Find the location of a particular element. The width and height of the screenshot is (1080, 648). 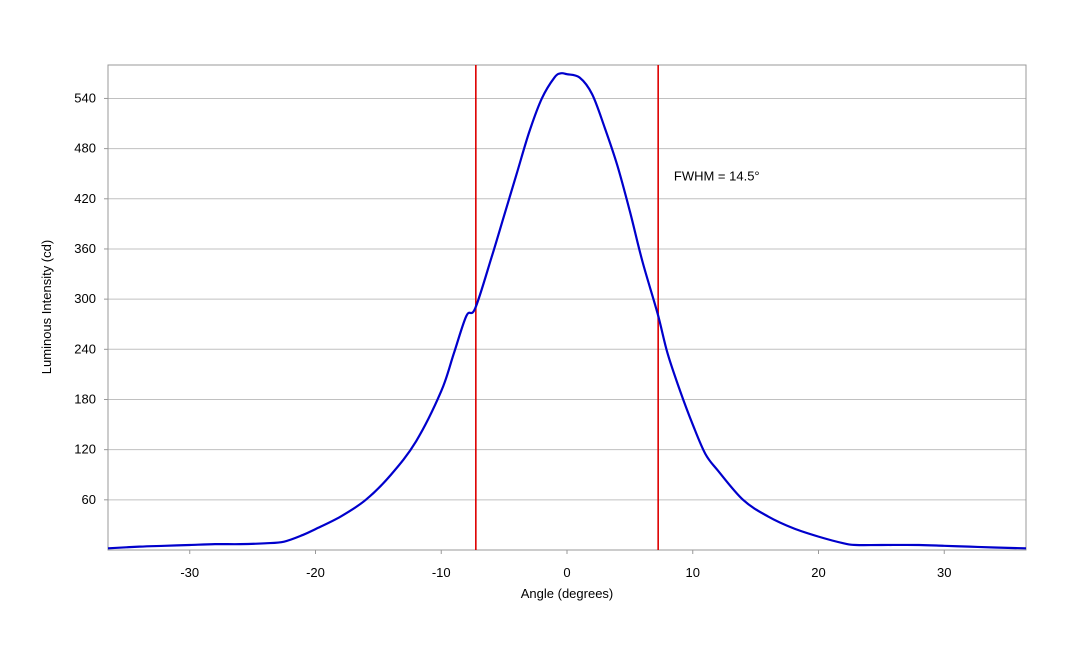

x-tick-label: -20 is located at coordinates (315, 572).